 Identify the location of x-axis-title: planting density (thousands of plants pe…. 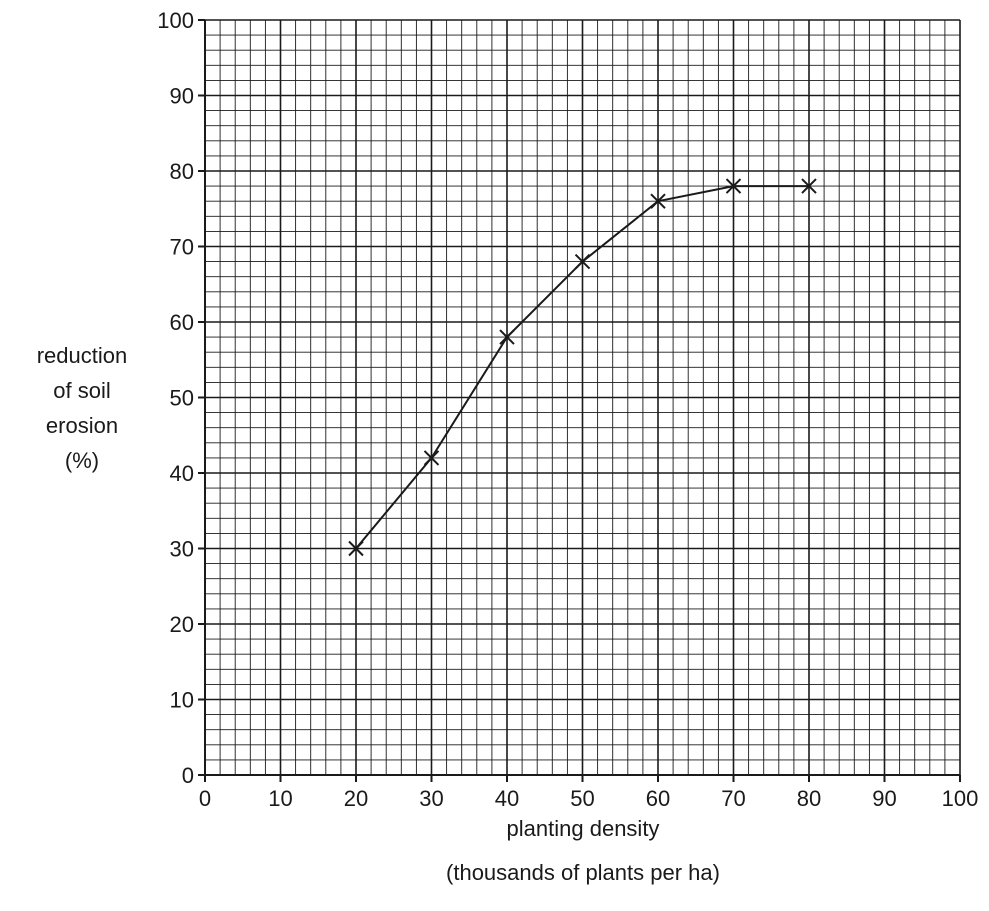
(583, 850).